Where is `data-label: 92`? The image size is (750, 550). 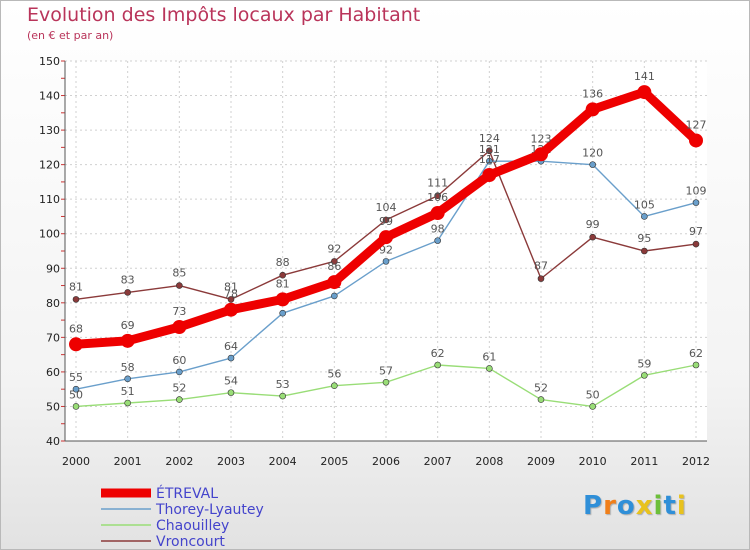
data-label: 92 is located at coordinates (334, 248).